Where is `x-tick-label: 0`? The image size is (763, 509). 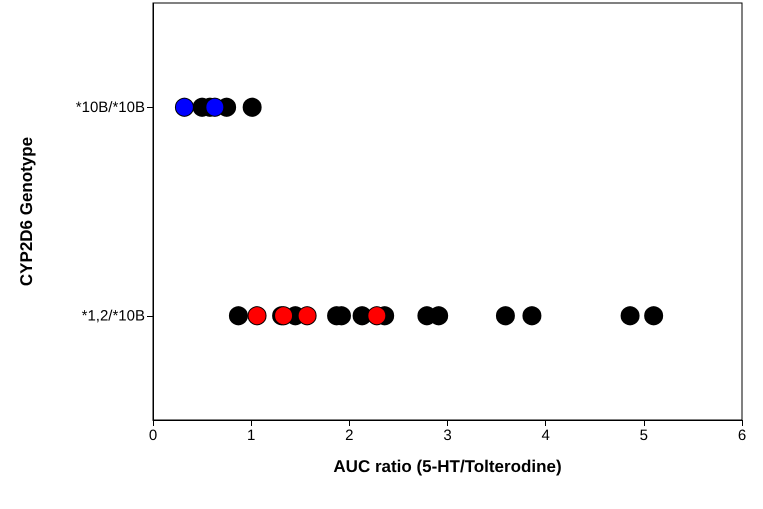
x-tick-label: 0 is located at coordinates (153, 435).